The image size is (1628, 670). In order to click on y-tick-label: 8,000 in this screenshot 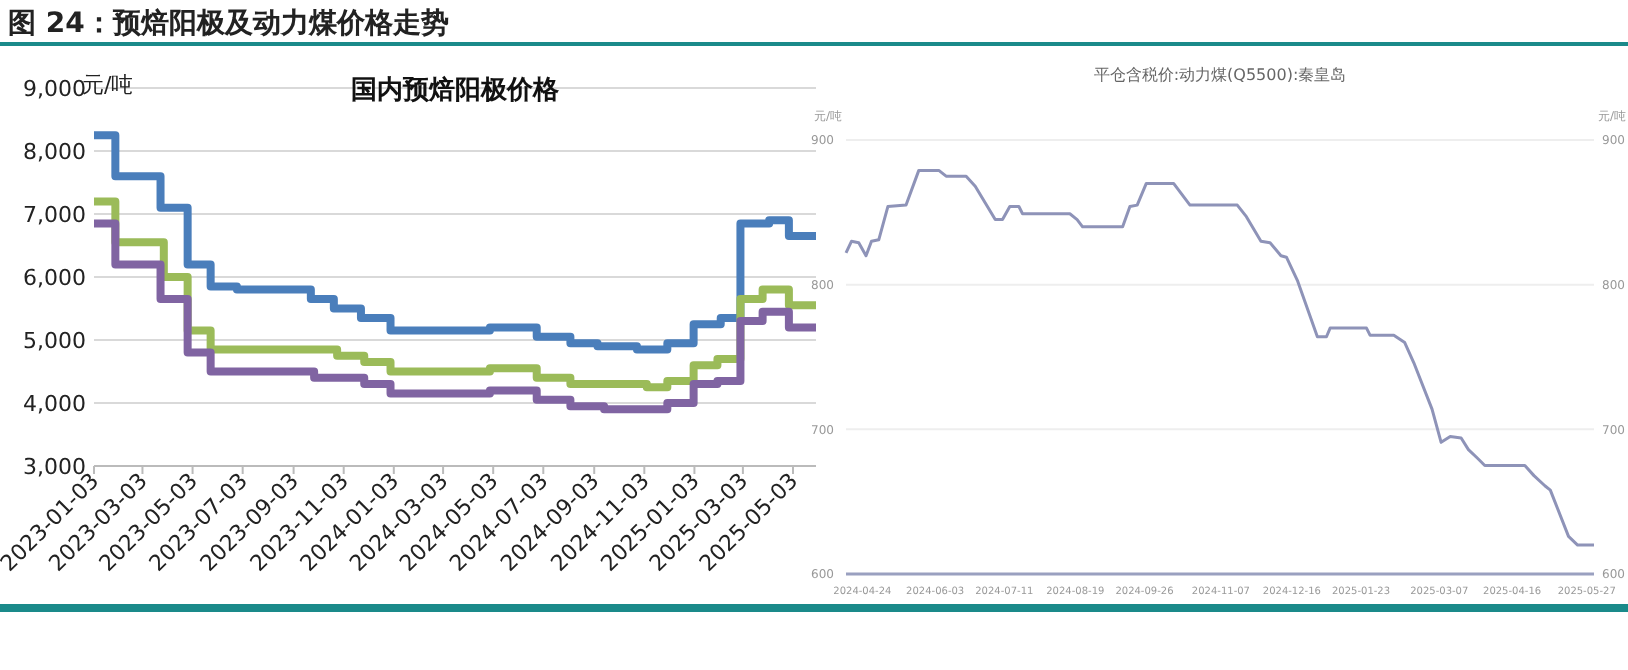, I will do `click(54, 151)`.